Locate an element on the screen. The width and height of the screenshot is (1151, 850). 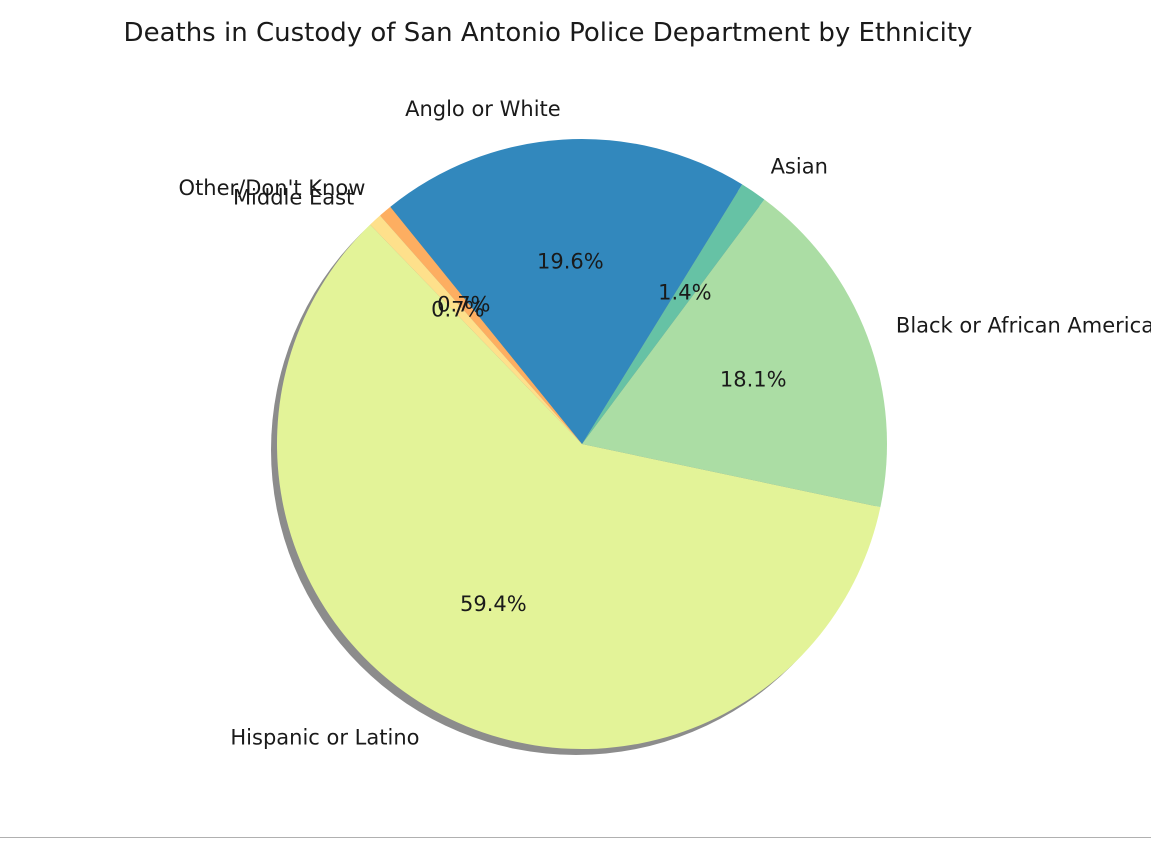
slice-label: Black or African American is located at coordinates (1023, 326).